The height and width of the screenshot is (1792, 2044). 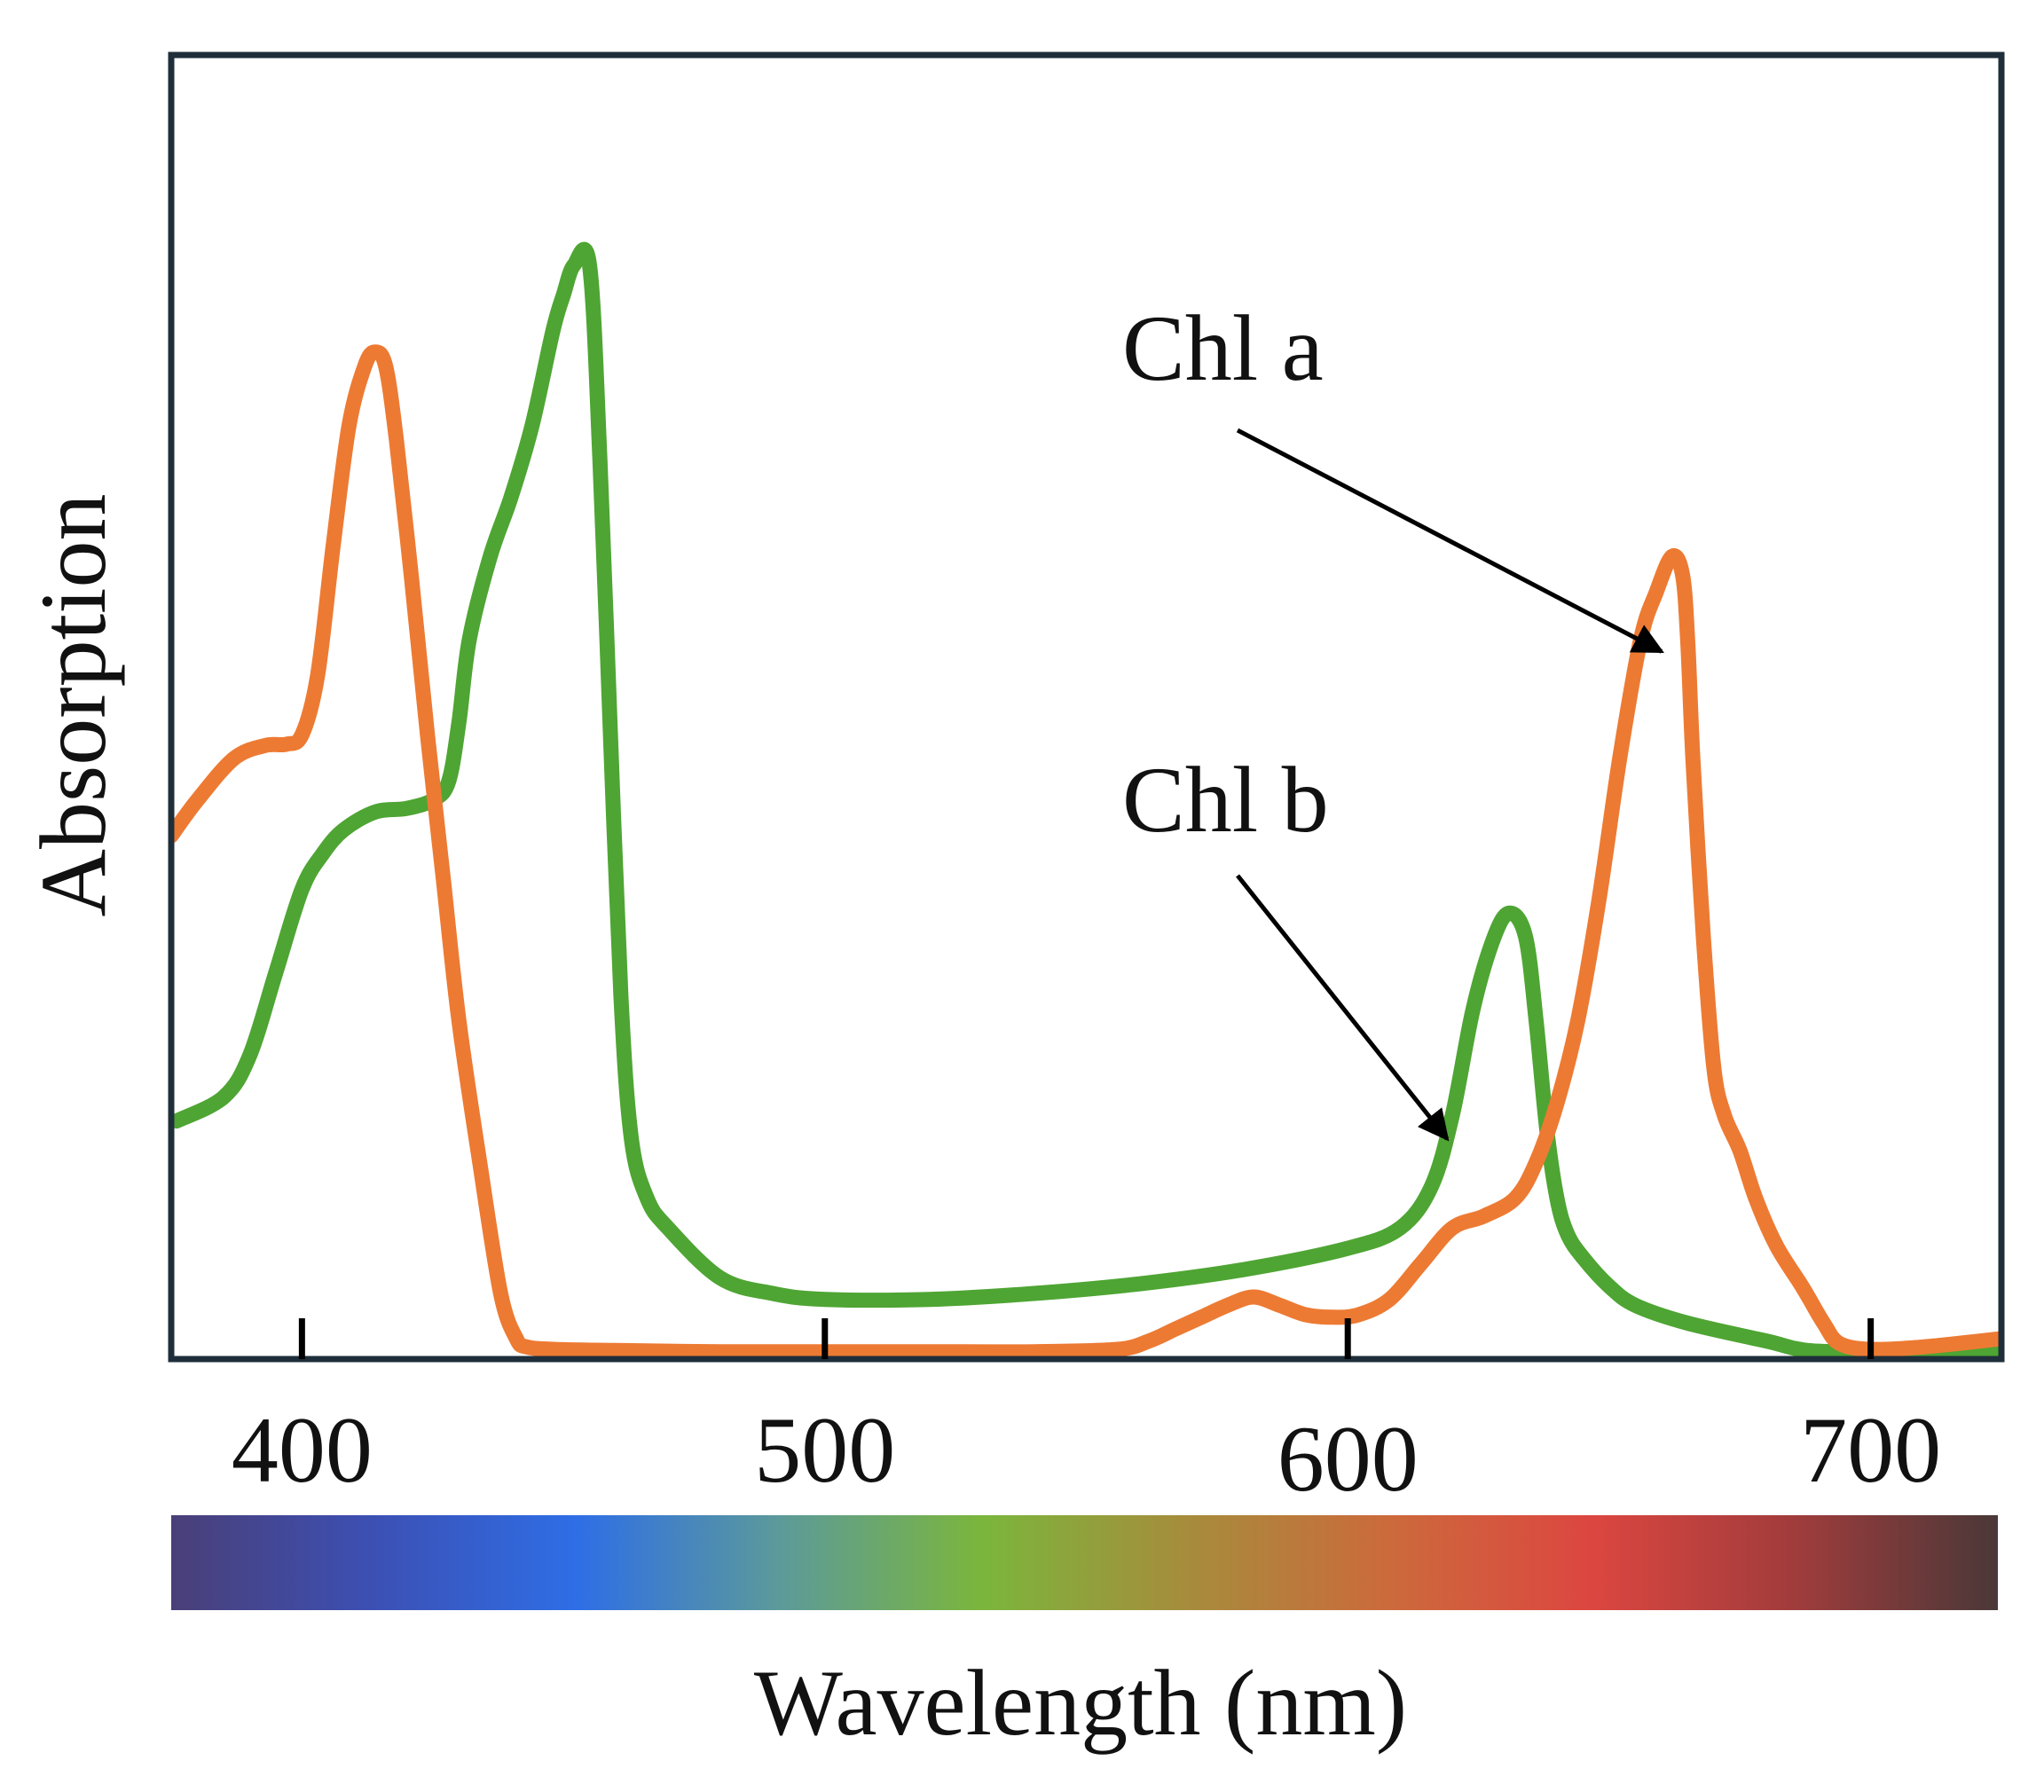 What do you see at coordinates (1084, 1562) in the screenshot?
I see `spectrum-color-bar` at bounding box center [1084, 1562].